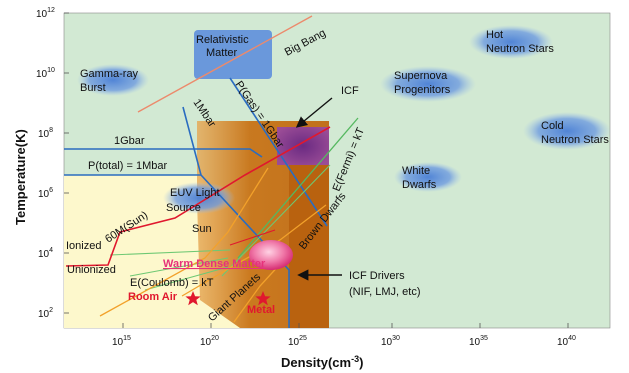 The image size is (629, 373). I want to click on euv-light-source-blob, so click(199, 198).